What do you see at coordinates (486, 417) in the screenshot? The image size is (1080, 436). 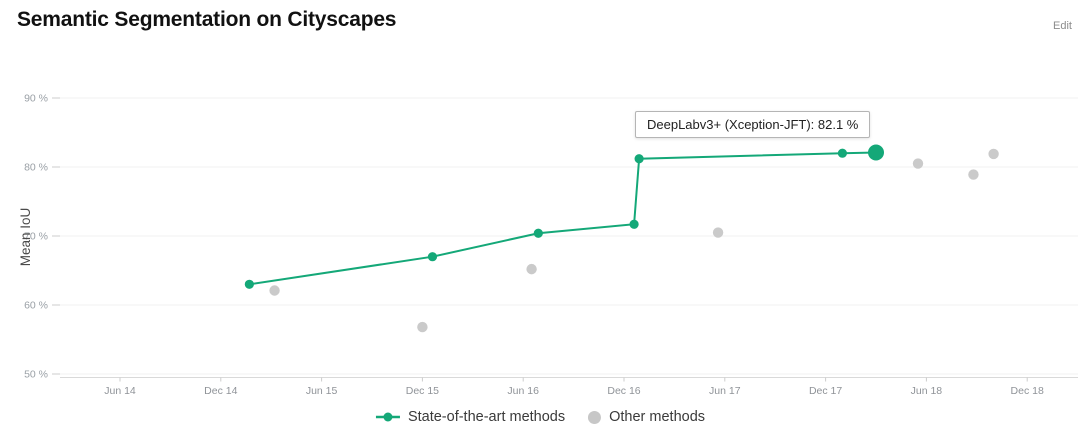 I see `legend-item-label: State-of-the-art methods` at bounding box center [486, 417].